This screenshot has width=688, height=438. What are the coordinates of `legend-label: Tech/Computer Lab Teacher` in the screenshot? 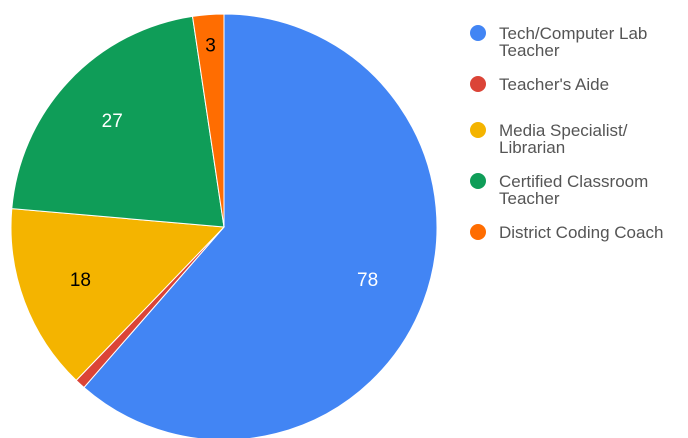 It's located at (575, 42).